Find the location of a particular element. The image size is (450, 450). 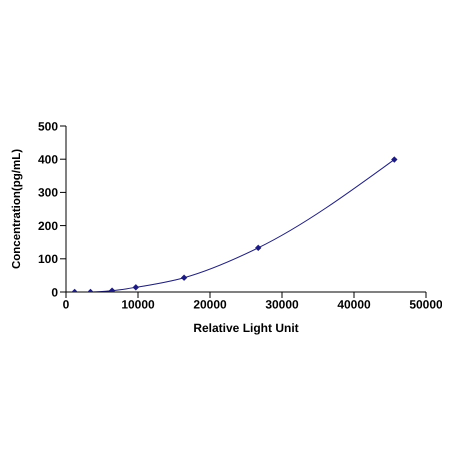

x-tick-label: 20000 is located at coordinates (210, 305).